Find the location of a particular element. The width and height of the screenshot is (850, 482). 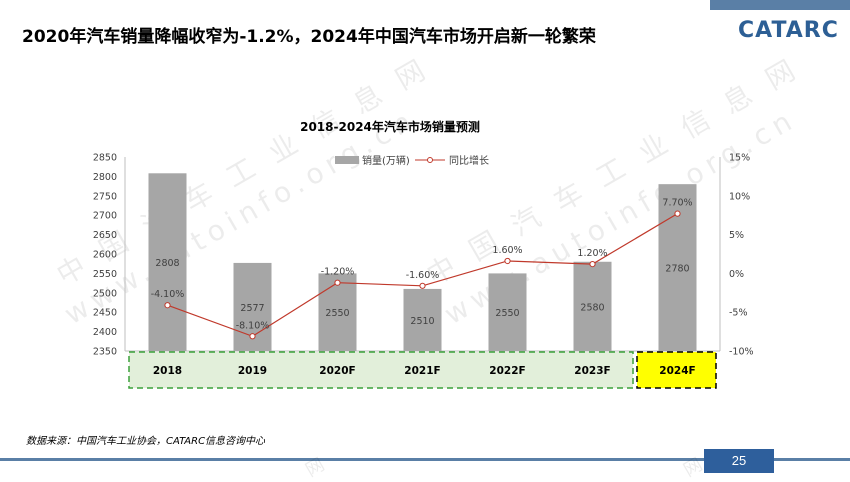

forecast-highlight-box is located at coordinates (676, 370).